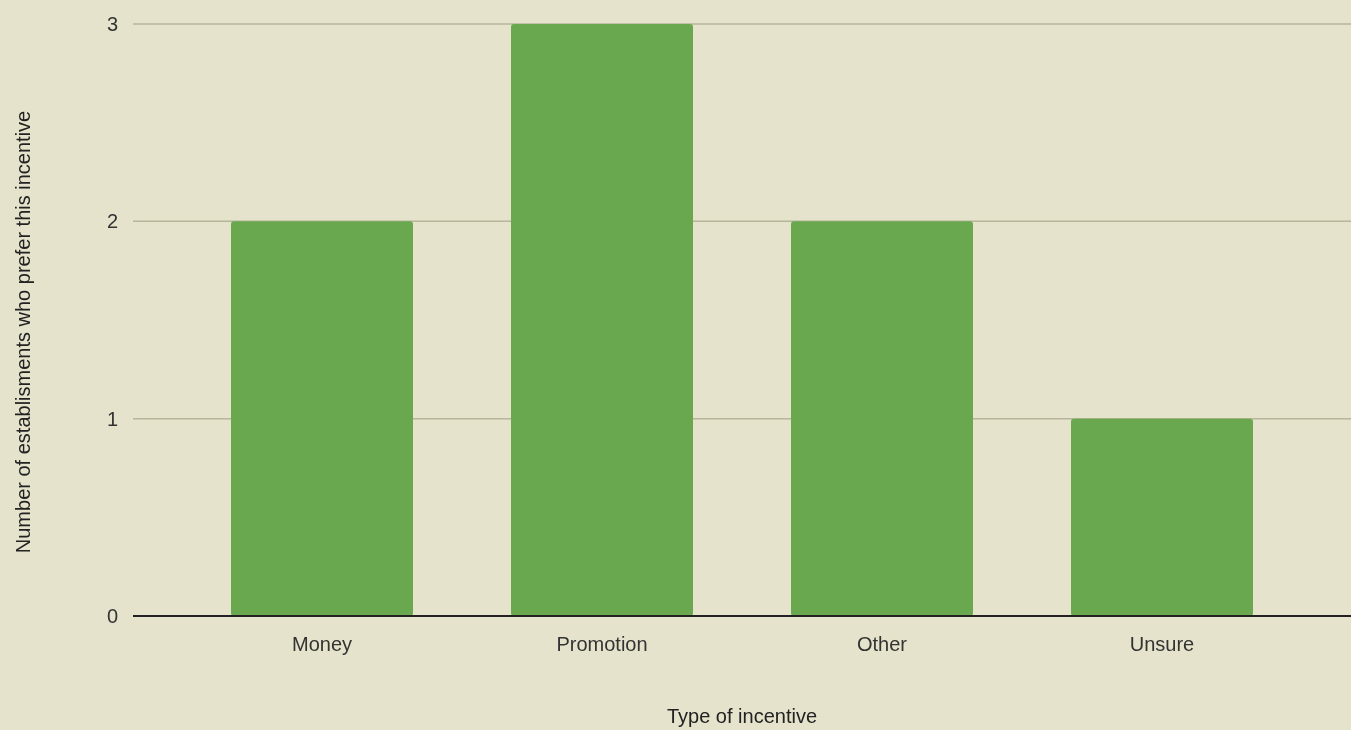  Describe the element at coordinates (322, 644) in the screenshot. I see `x-tick-label: Money` at that location.